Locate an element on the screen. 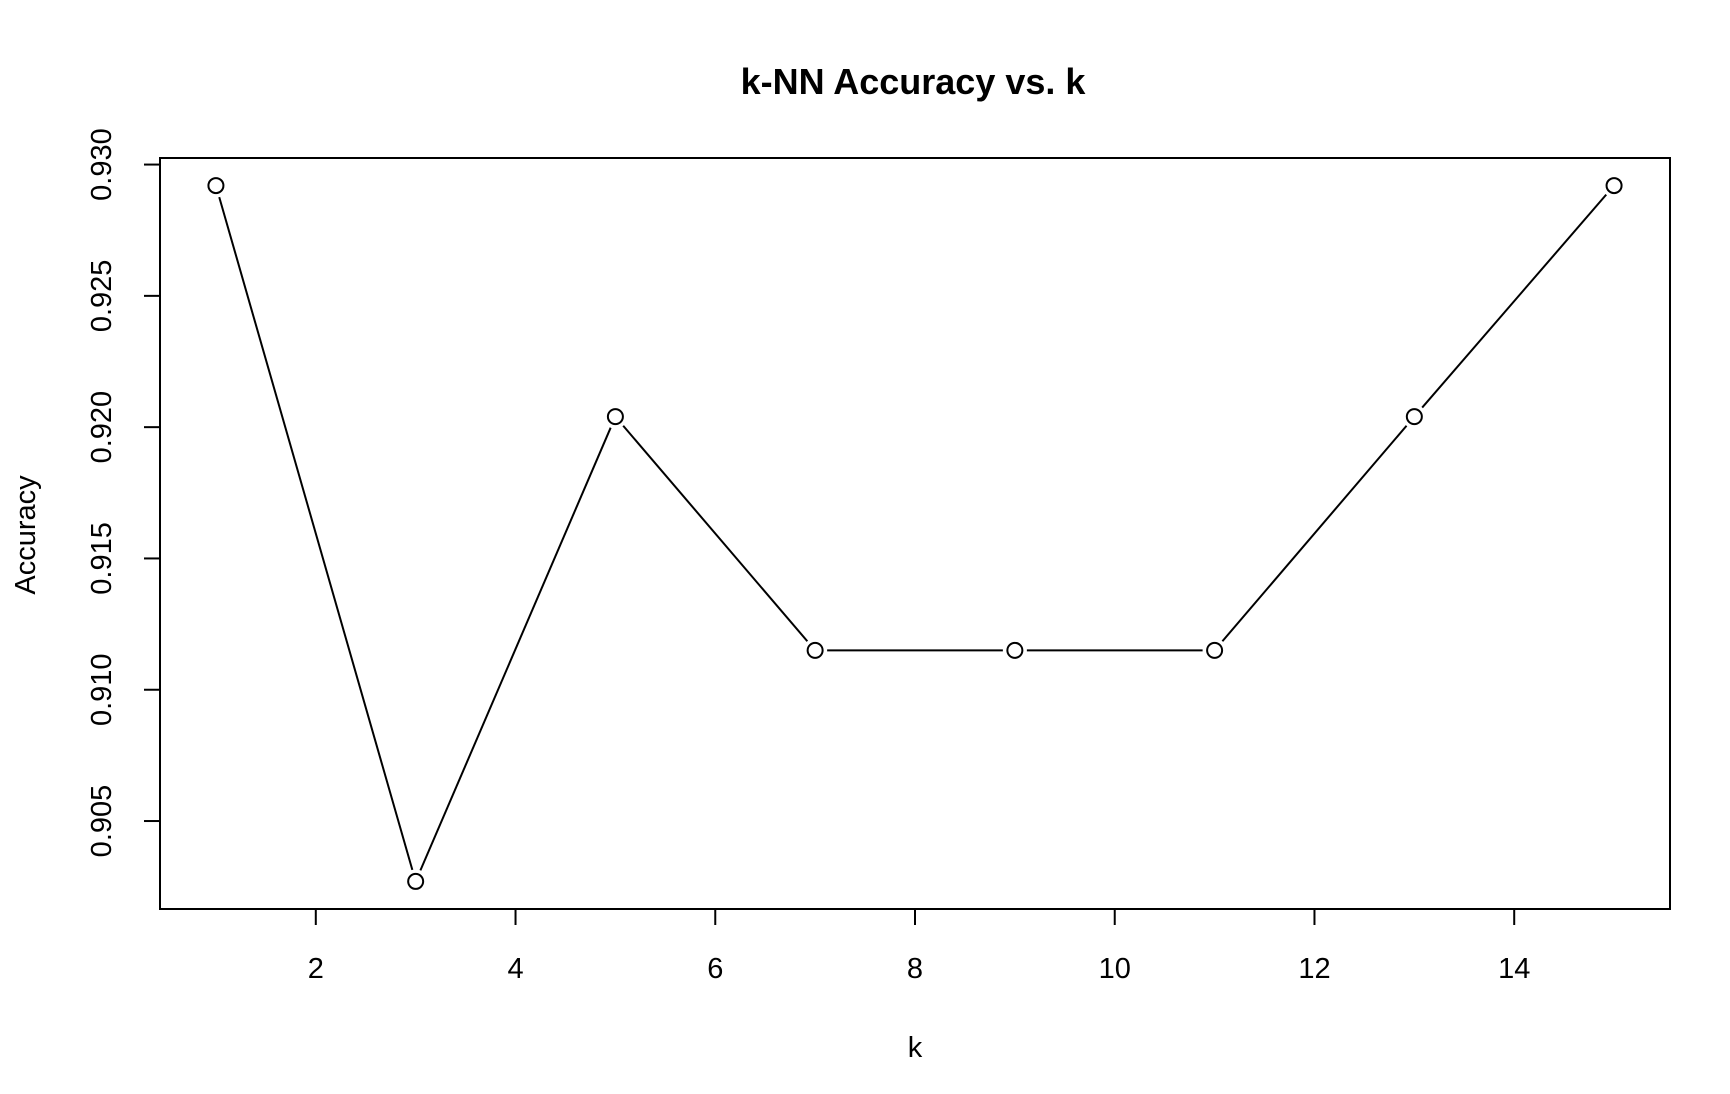 The image size is (1730, 1094). y-tick-label: 0.925 is located at coordinates (102, 296).